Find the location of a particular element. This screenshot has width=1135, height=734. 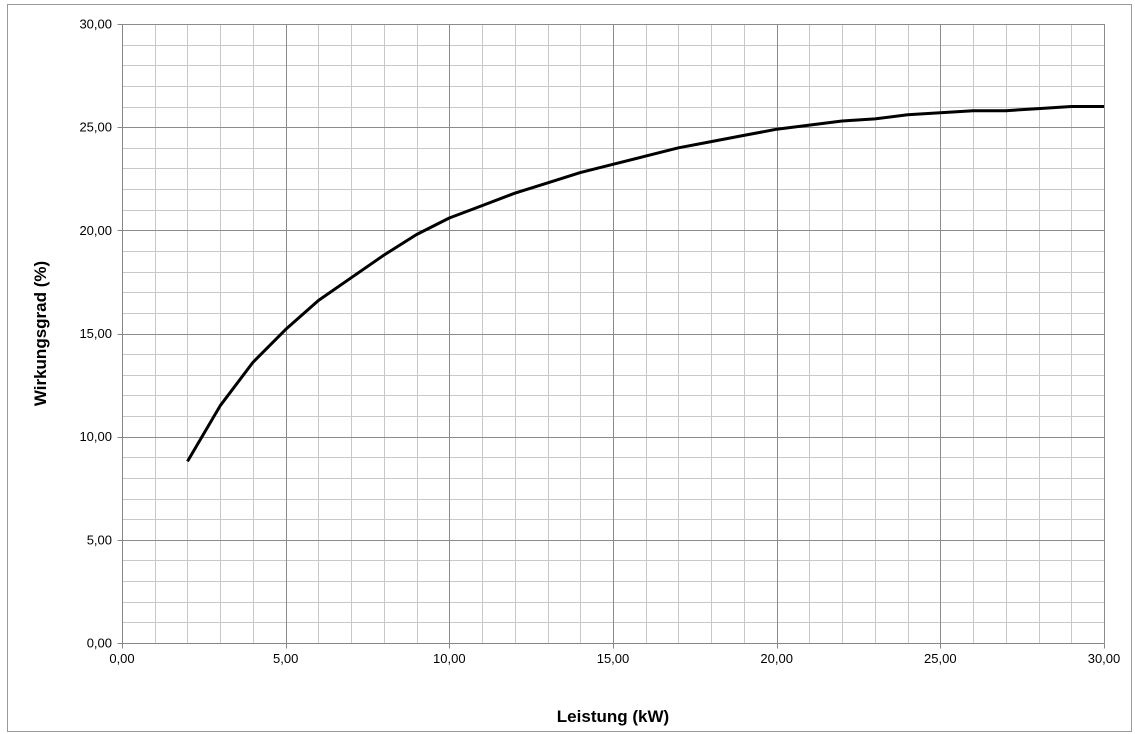

y-tick-label: 30,00 is located at coordinates (95, 24).